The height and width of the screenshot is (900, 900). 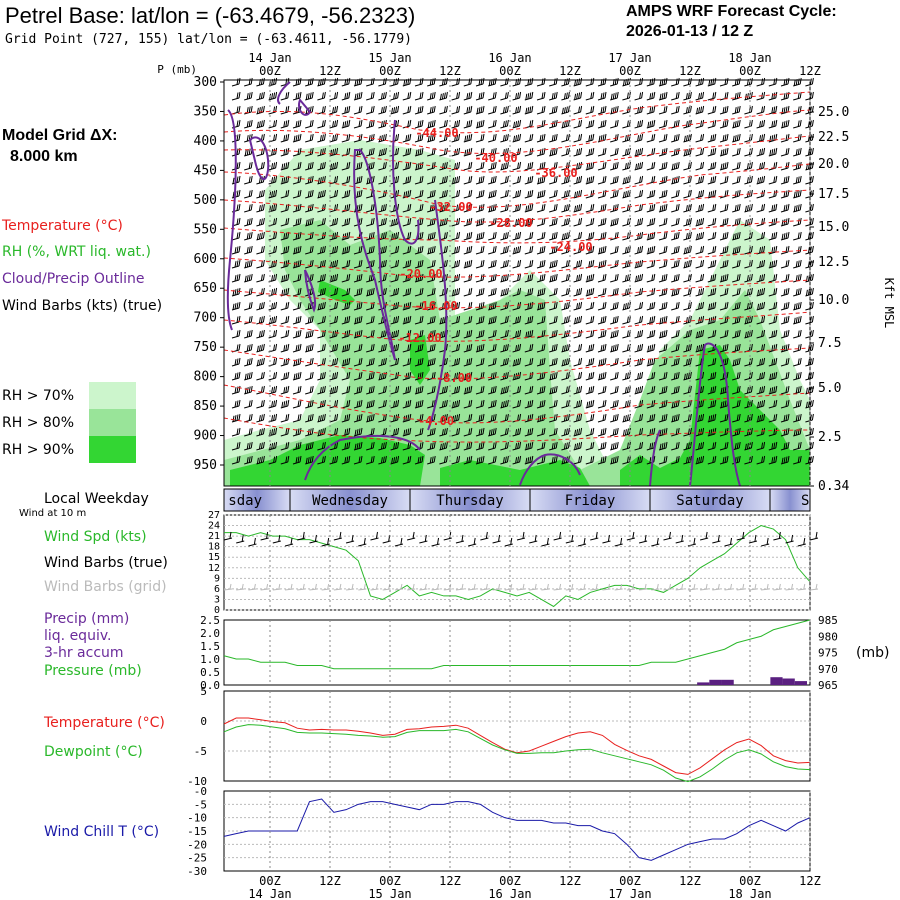 I want to click on pressure-tick-label: 900, so click(x=205, y=436).